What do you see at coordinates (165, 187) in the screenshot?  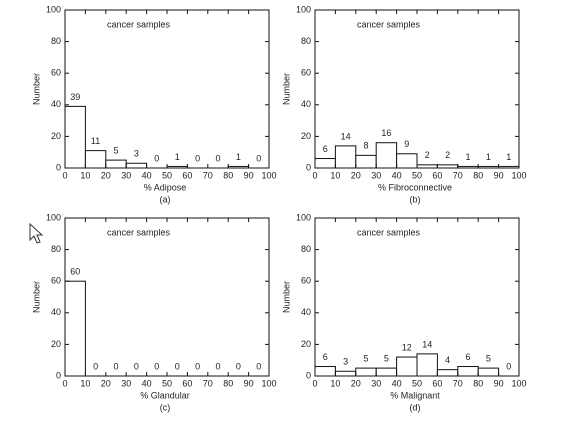 I see `x-axis-label: % Adipose` at bounding box center [165, 187].